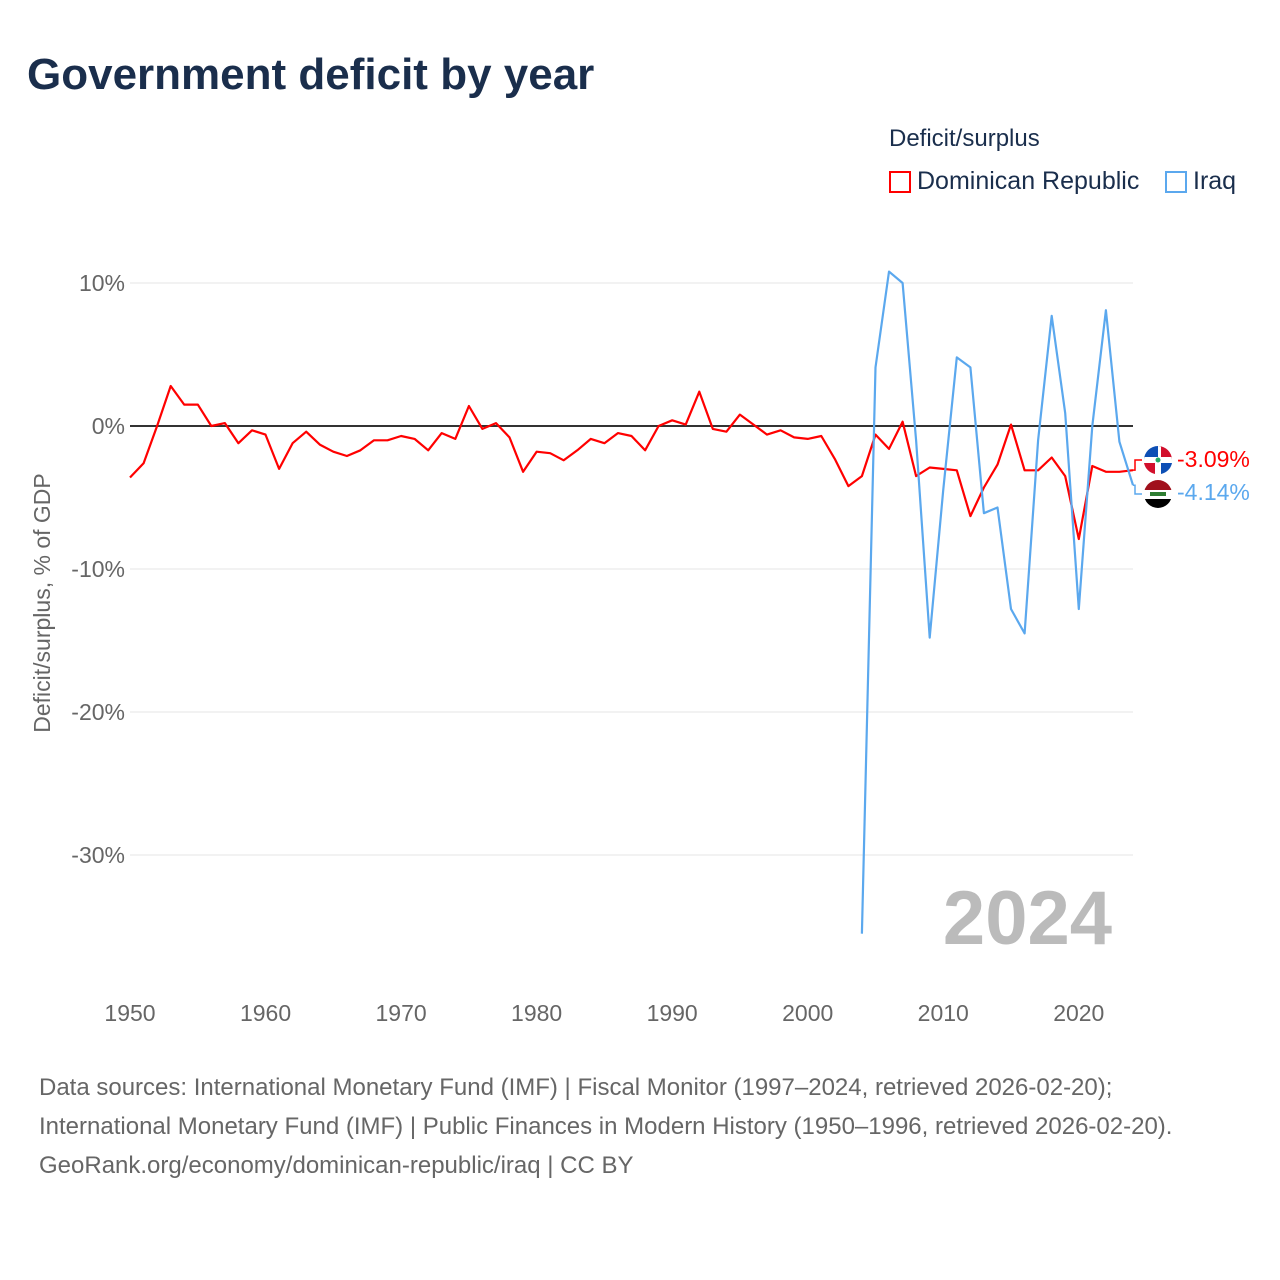 Image resolution: width=1280 pixels, height=1280 pixels. I want to click on x-tick-label: 1960, so click(265, 1013).